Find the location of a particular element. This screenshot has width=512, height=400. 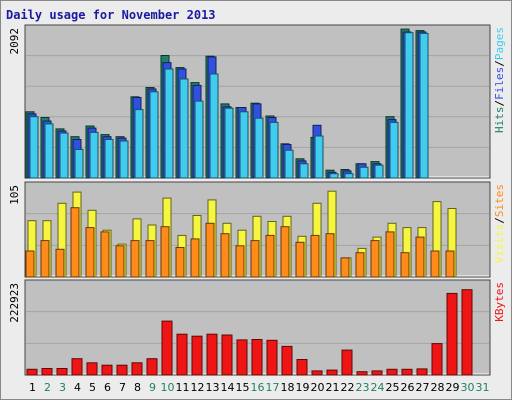

x-tick-day-24: 24 is located at coordinates (378, 387).